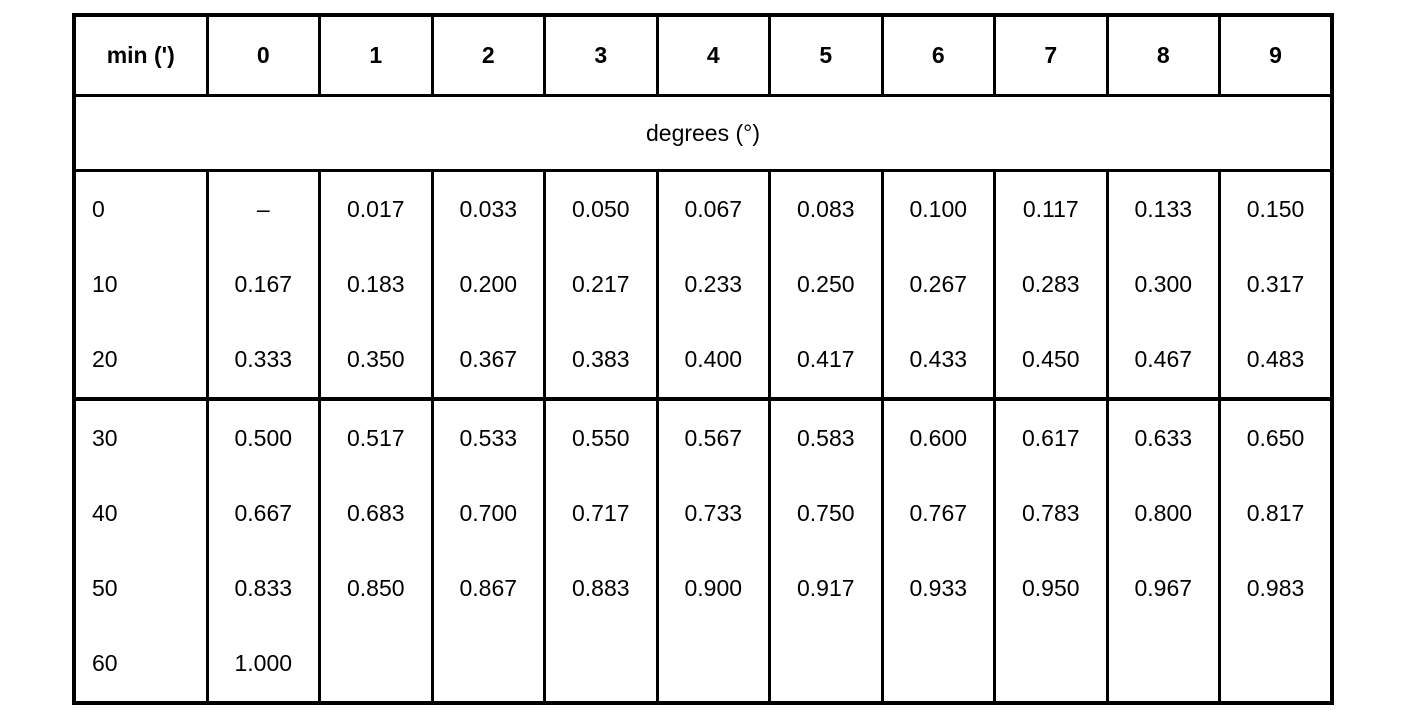 The height and width of the screenshot is (722, 1408). What do you see at coordinates (263, 284) in the screenshot?
I see `cell-1-0: 0.167` at bounding box center [263, 284].